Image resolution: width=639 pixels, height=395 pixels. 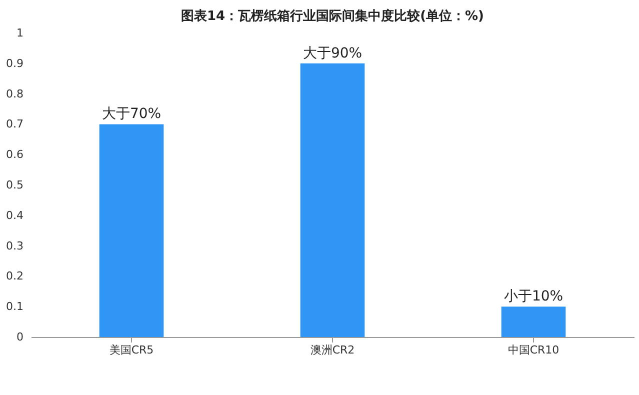 I want to click on y-tick-label: 0.2, so click(x=15, y=276).